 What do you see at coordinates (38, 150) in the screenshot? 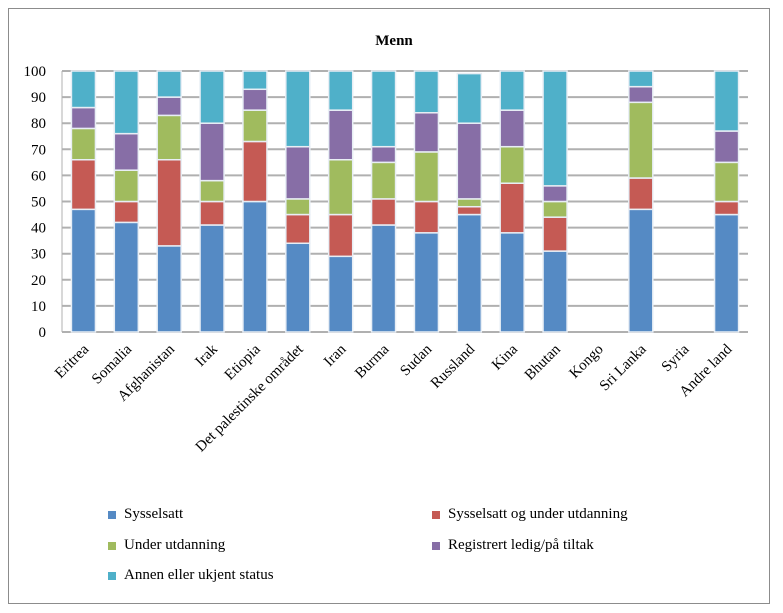
I see `y-tick-label: 70` at bounding box center [38, 150].